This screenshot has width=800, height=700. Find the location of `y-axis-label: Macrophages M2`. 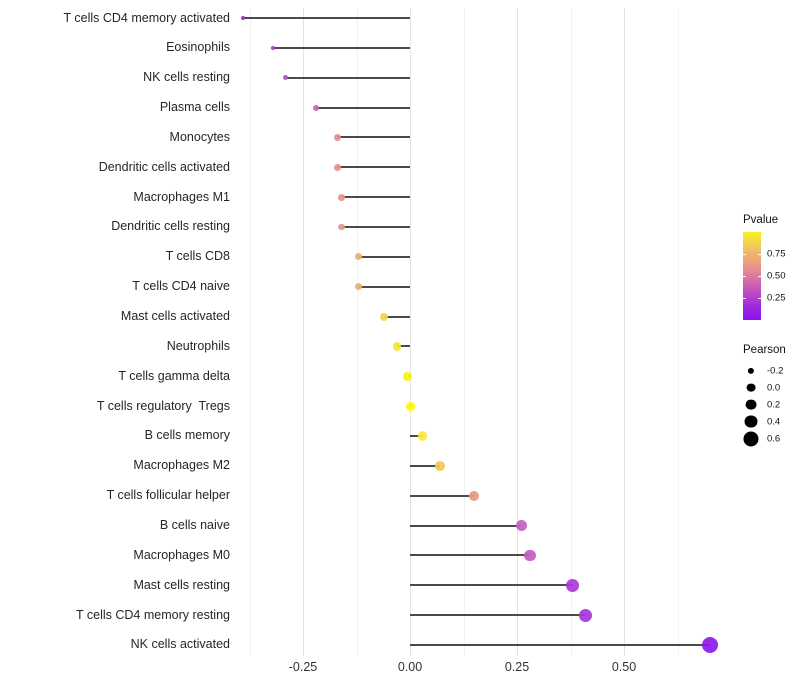

y-axis-label: Macrophages M2 is located at coordinates (181, 465).